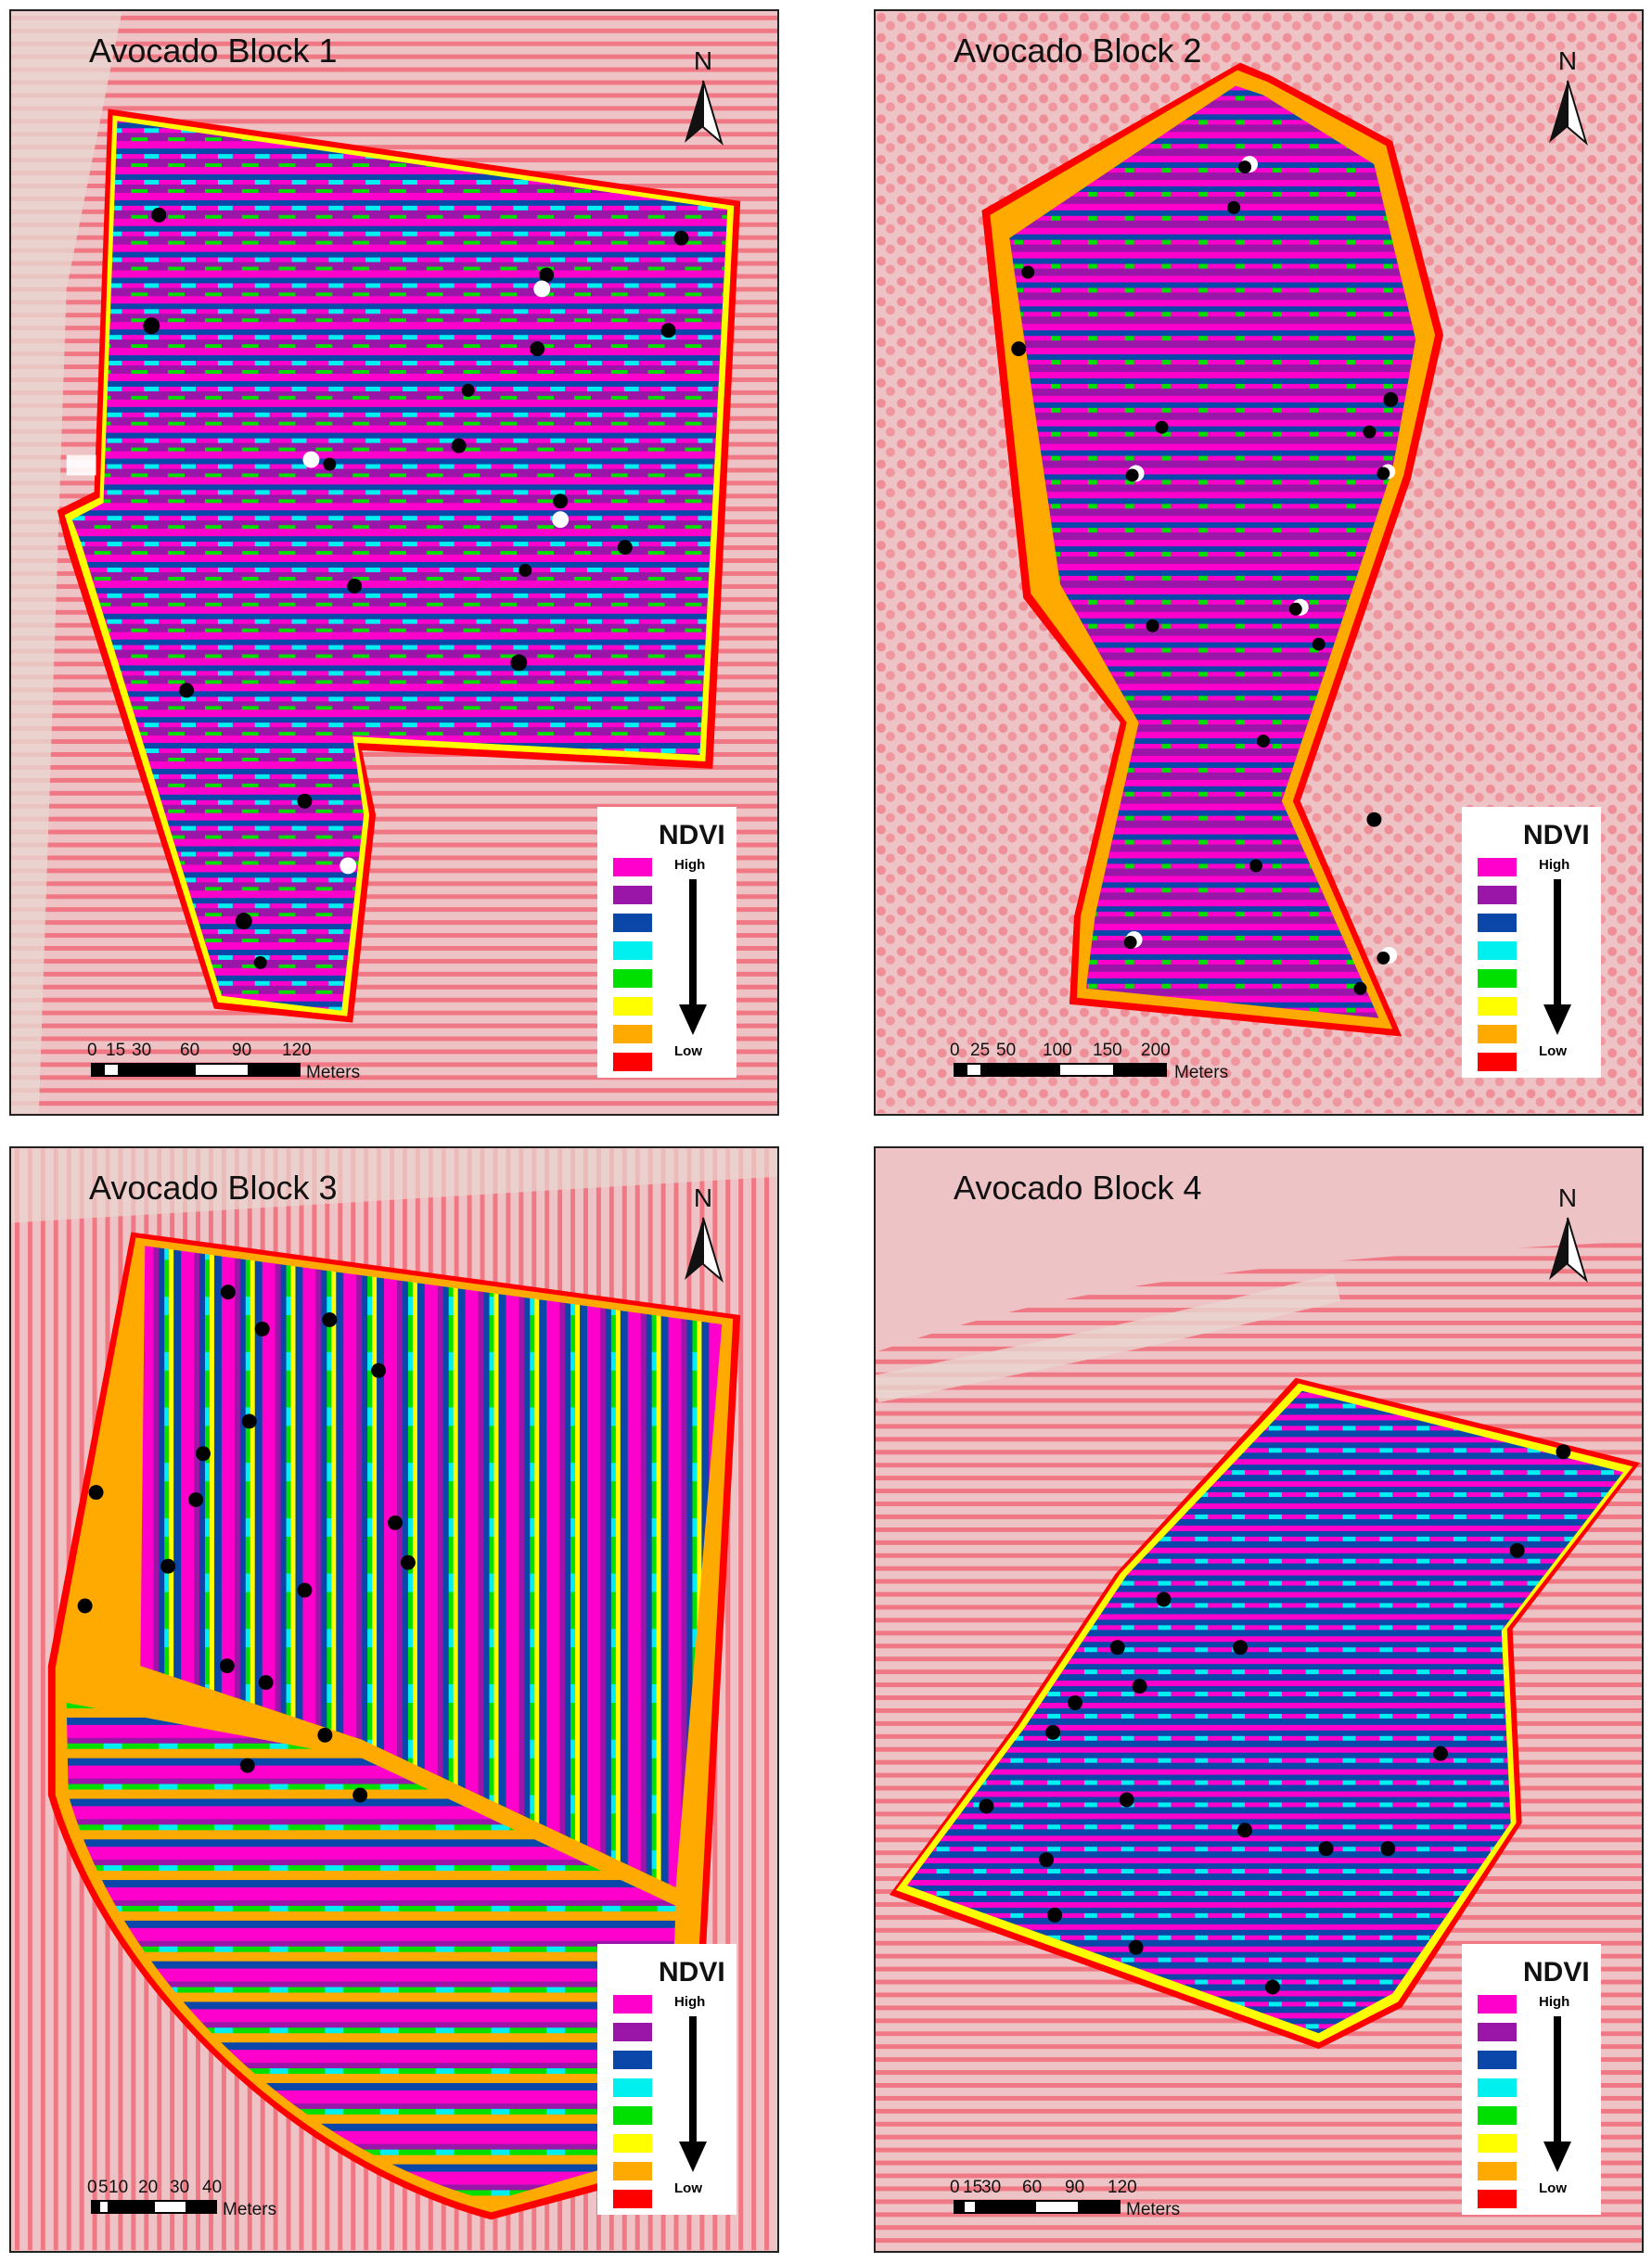 The width and height of the screenshot is (1652, 2263). Describe the element at coordinates (200, 2198) in the screenshot. I see `scale-bar: 0 5 10 20 30 40 Meters` at that location.